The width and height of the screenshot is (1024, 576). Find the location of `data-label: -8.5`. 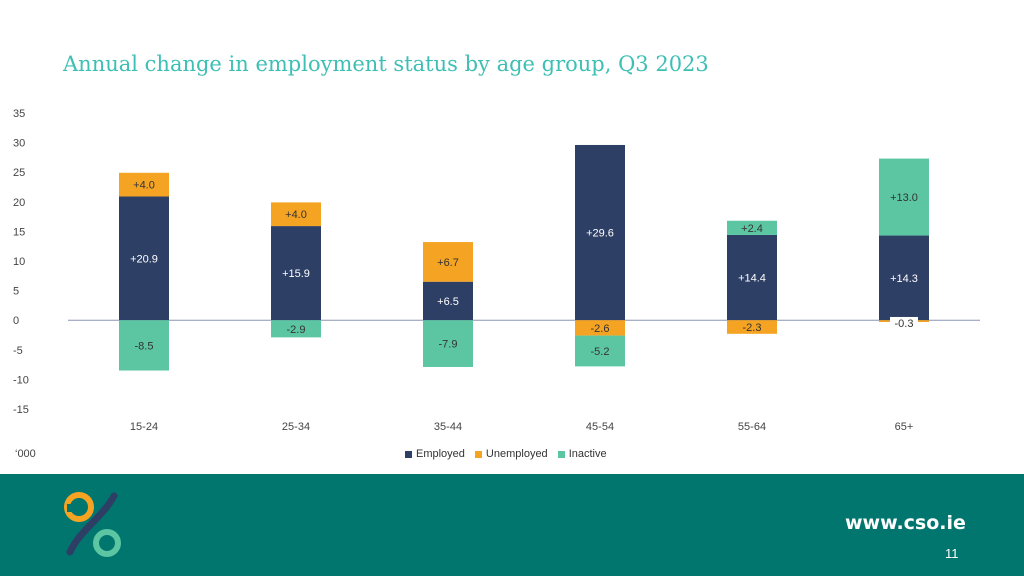

data-label: -8.5 is located at coordinates (144, 346).